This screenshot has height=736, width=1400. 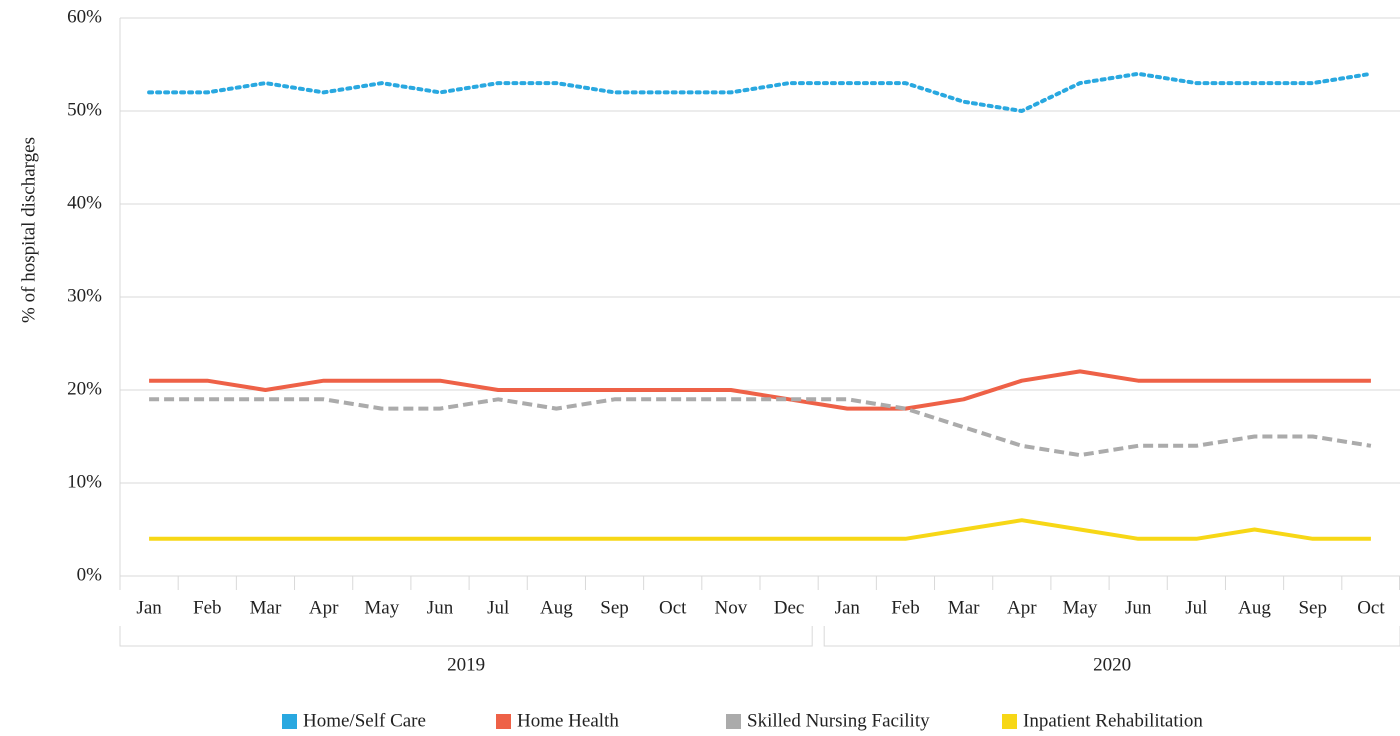 What do you see at coordinates (568, 720) in the screenshot?
I see `legend-label: Home Health` at bounding box center [568, 720].